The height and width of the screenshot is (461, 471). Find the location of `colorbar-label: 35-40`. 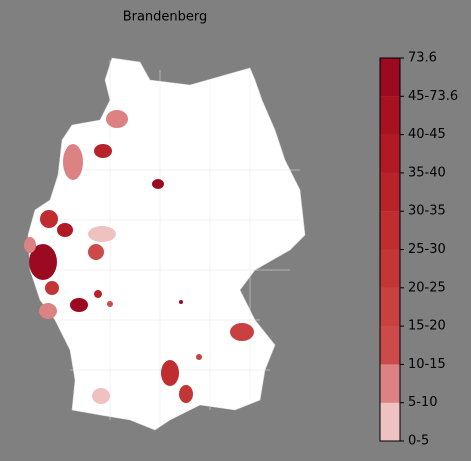

colorbar-label: 35-40 is located at coordinates (427, 172).